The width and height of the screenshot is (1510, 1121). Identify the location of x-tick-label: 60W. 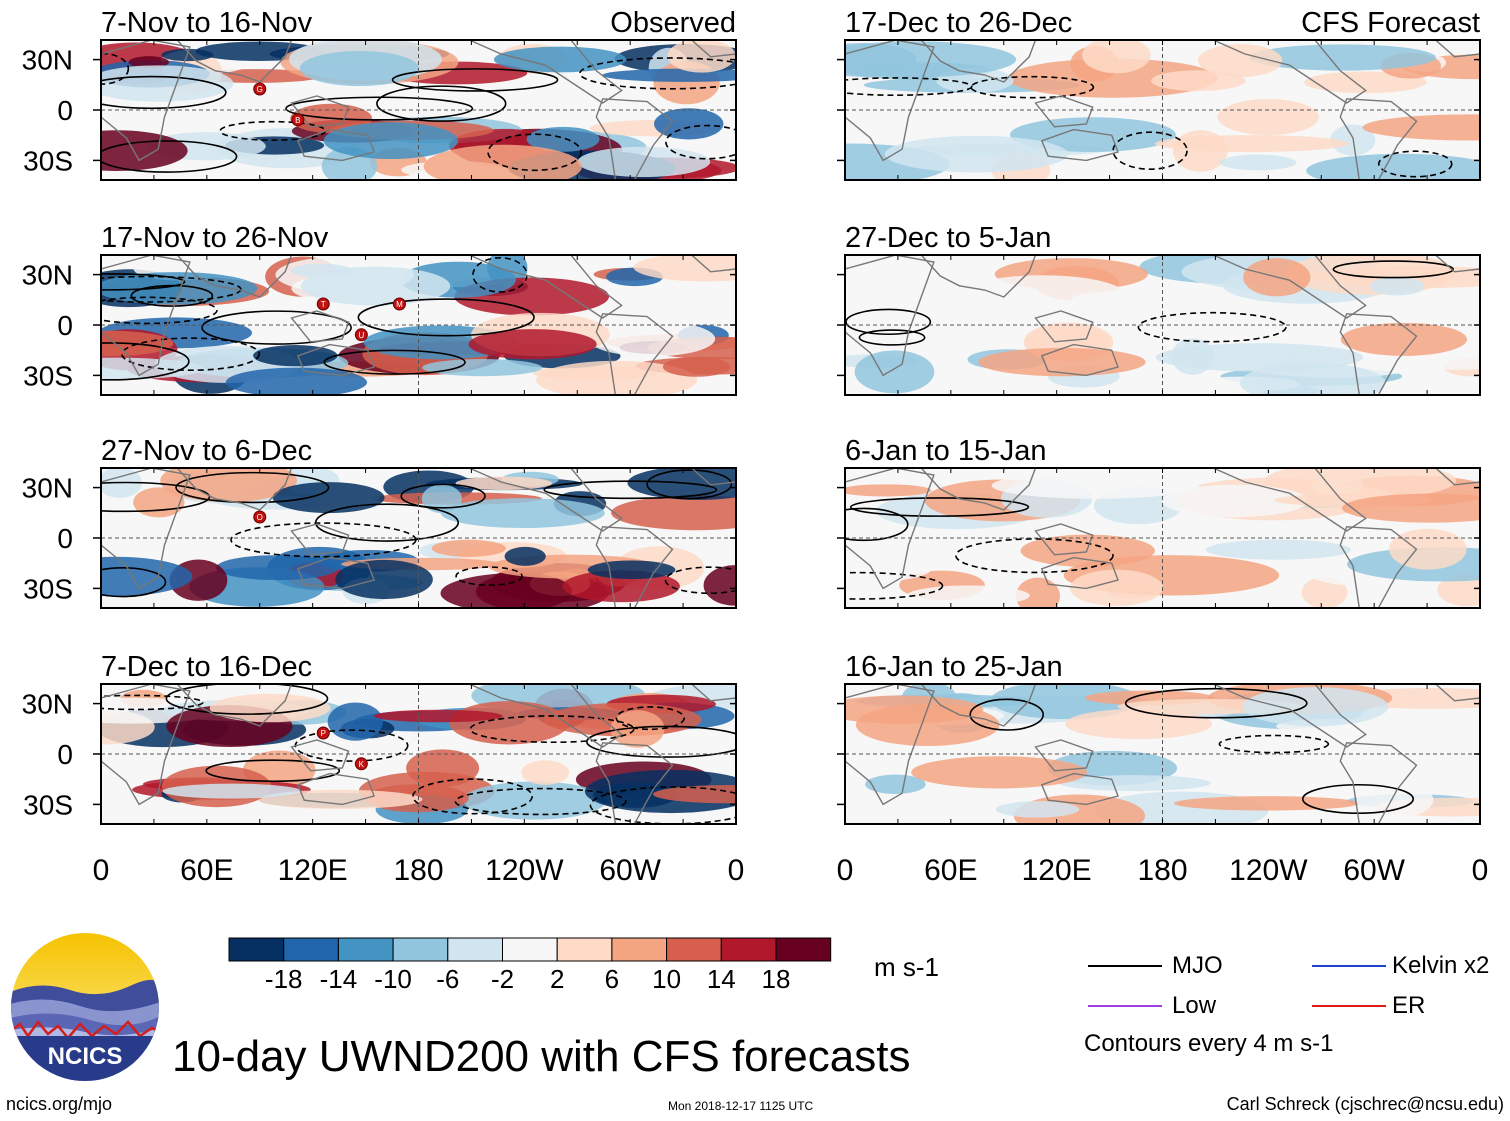
(630, 870).